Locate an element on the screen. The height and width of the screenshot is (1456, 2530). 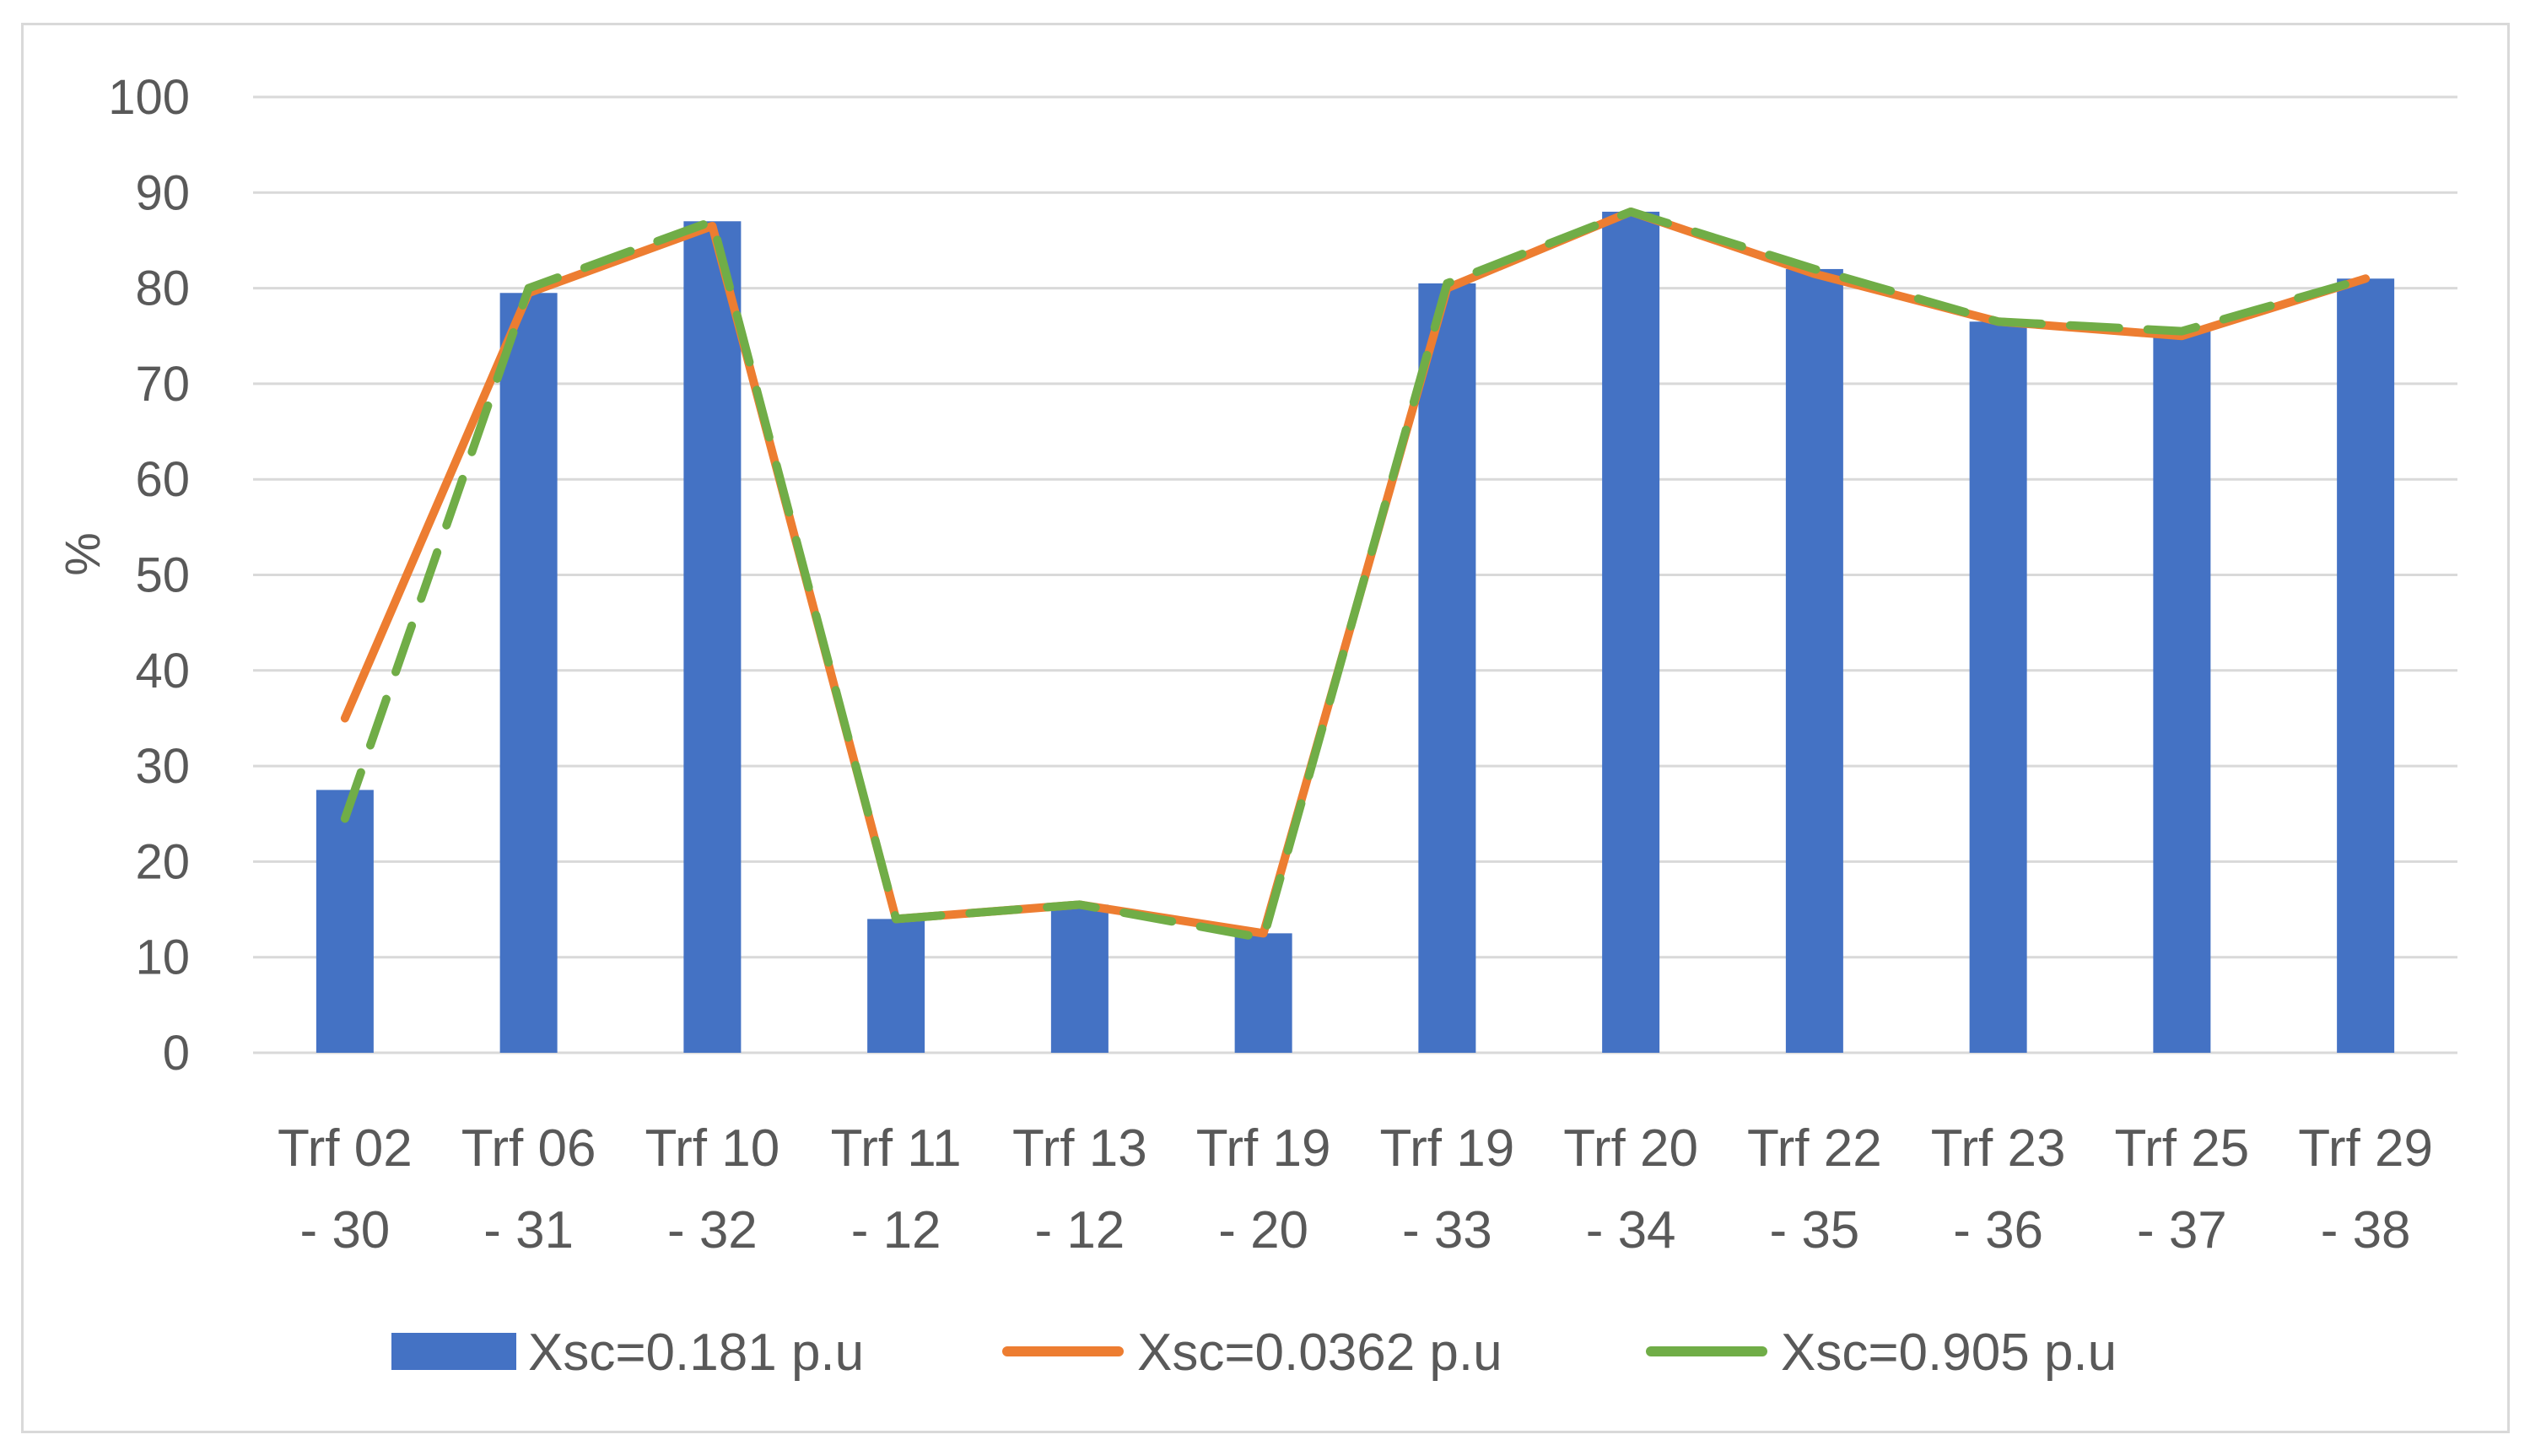
y-tick-label: 100 is located at coordinates (149, 97).